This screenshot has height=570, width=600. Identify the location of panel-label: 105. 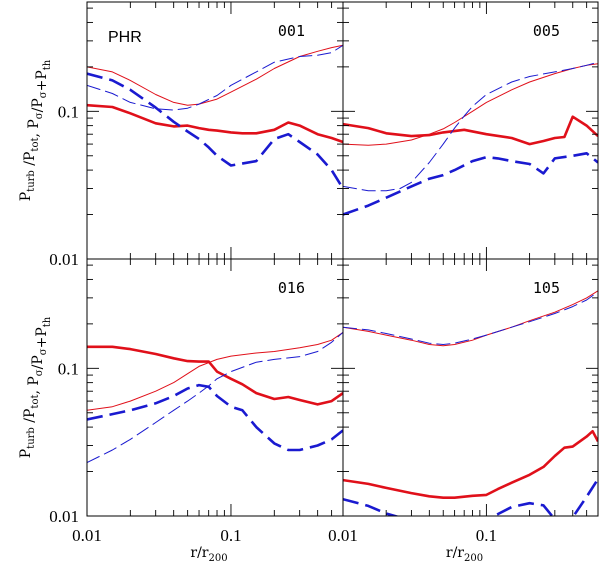
(546, 288).